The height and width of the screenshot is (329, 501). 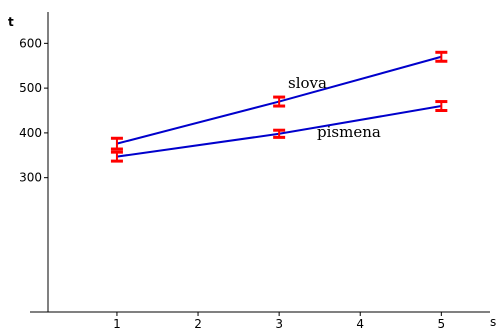 What do you see at coordinates (117, 323) in the screenshot?
I see `x-tick-label: 1` at bounding box center [117, 323].